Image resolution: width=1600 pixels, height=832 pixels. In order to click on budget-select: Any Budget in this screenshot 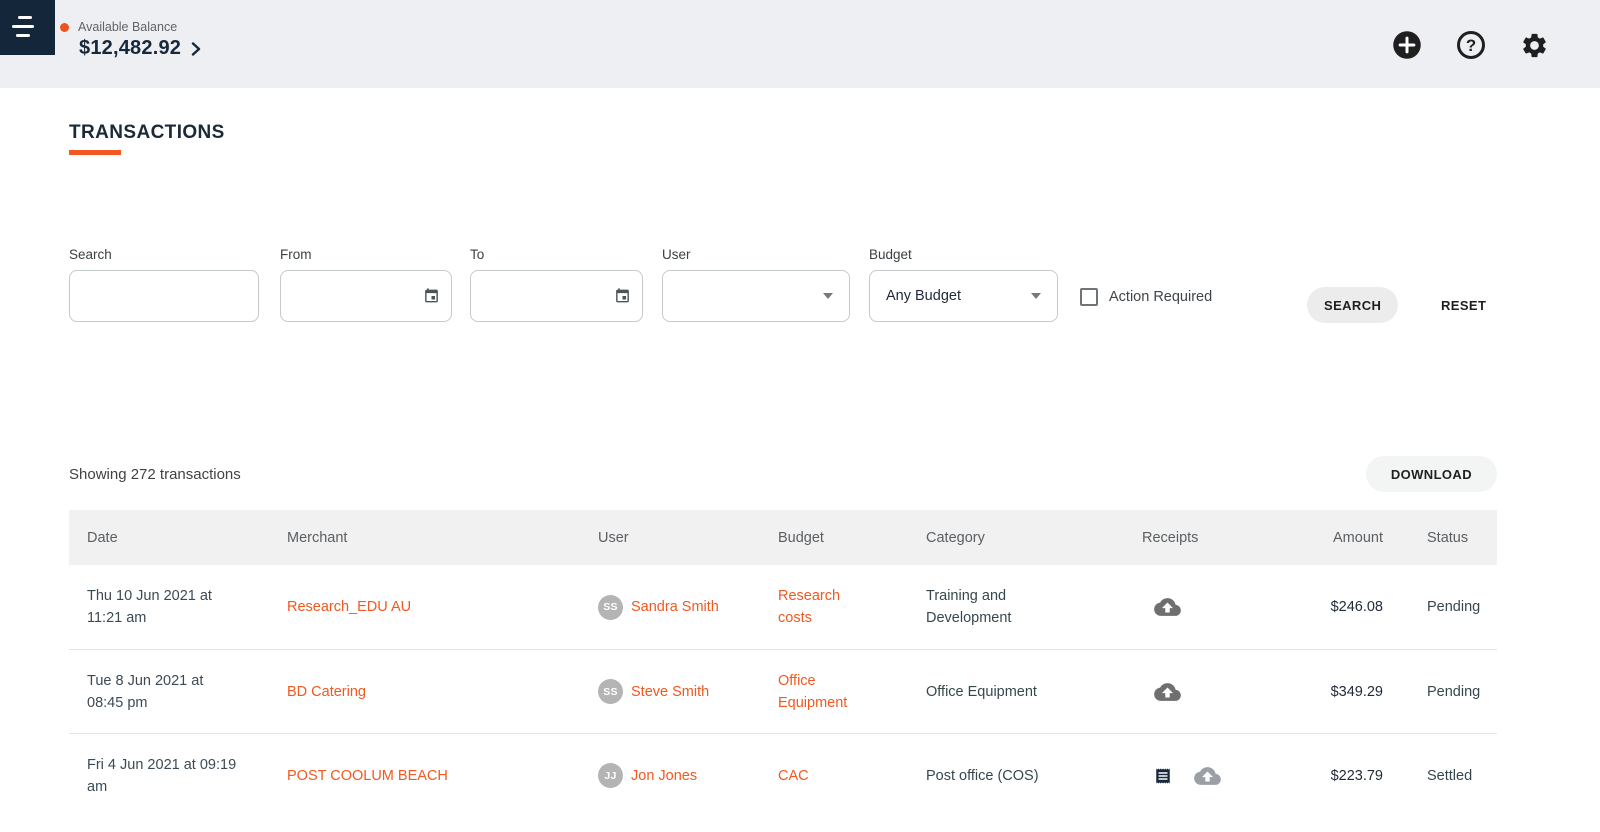, I will do `click(963, 296)`.